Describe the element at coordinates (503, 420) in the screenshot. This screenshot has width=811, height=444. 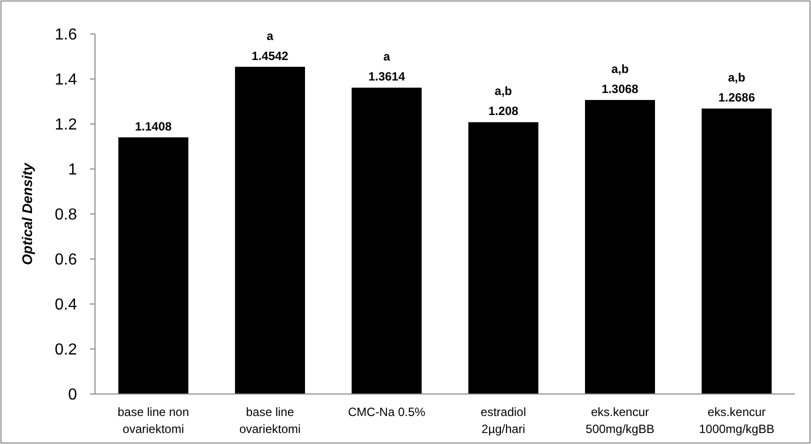
I see `x-tick-label: estradiol 2µg/hari` at that location.